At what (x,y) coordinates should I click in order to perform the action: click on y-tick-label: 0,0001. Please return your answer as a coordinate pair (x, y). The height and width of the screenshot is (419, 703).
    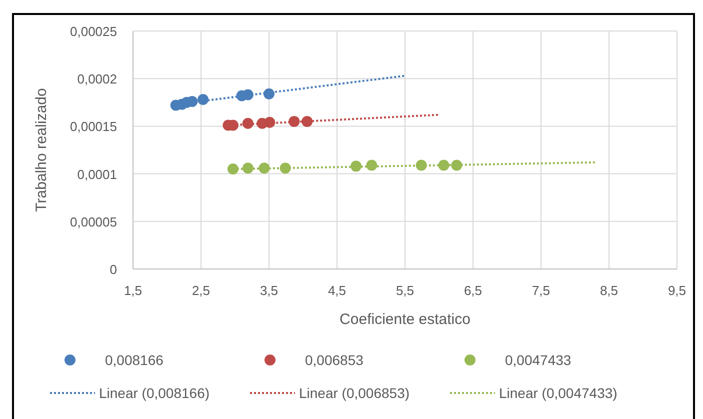
    Looking at the image, I should click on (97, 174).